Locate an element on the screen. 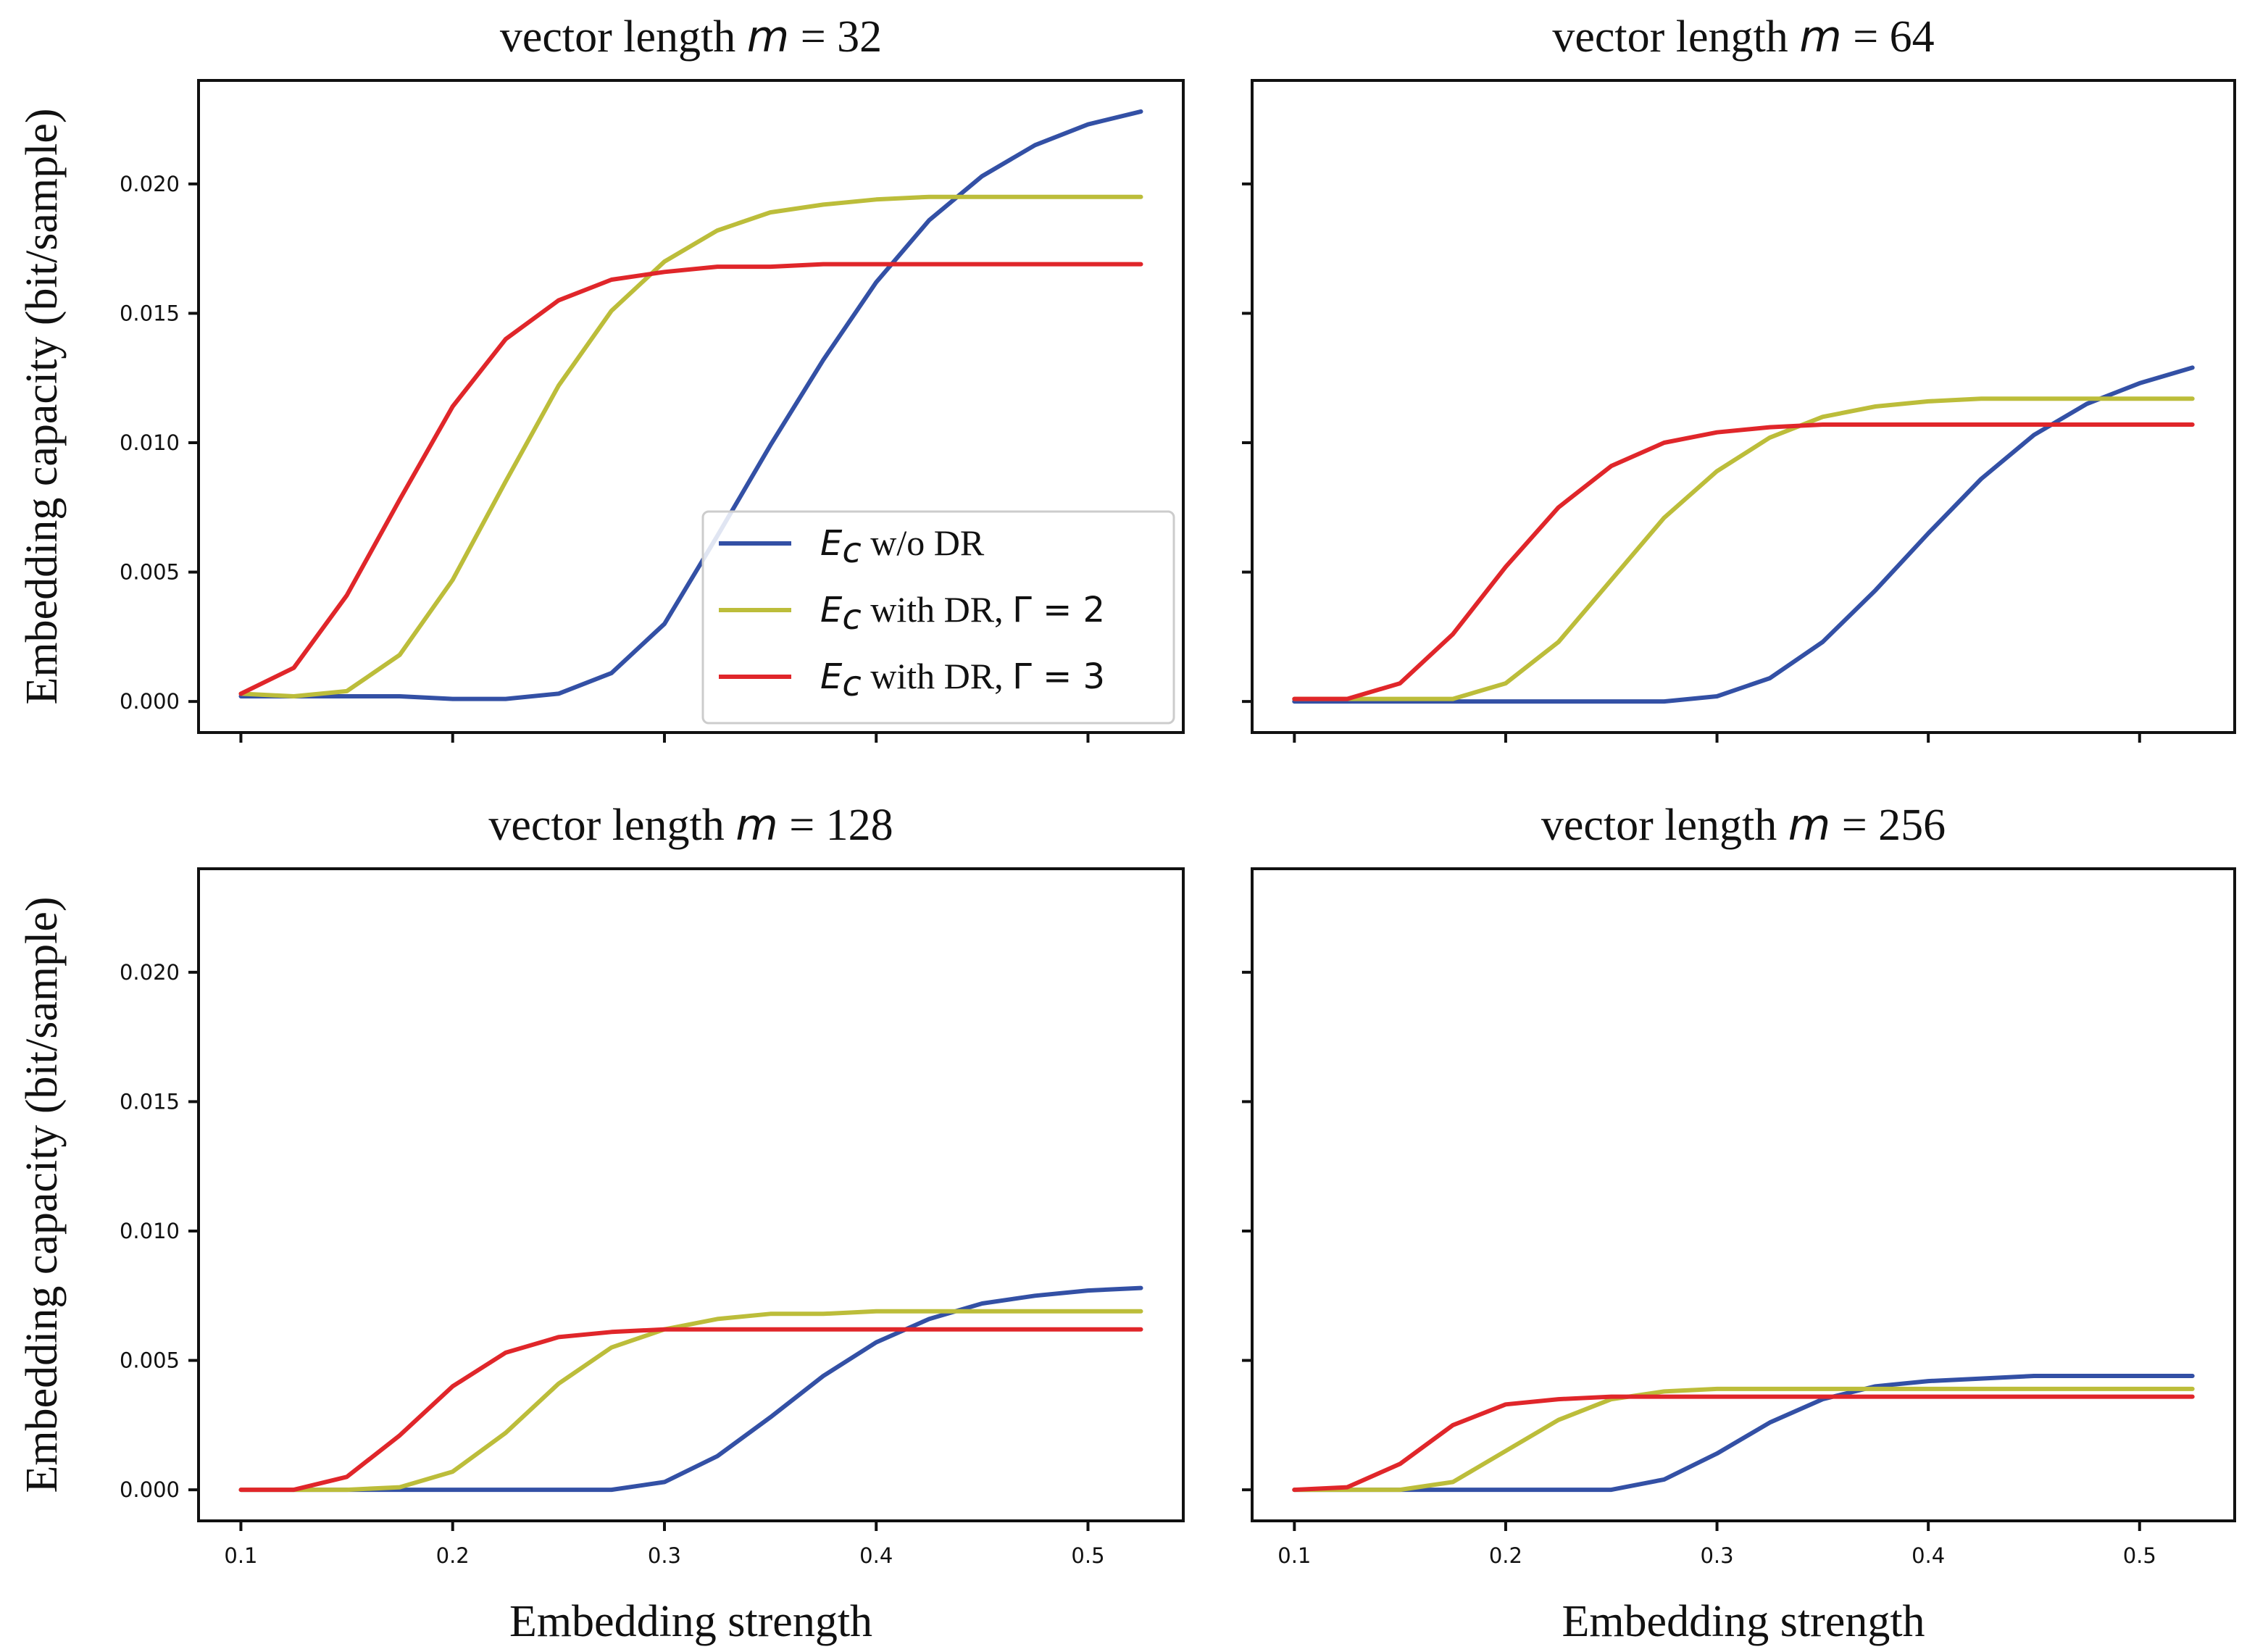 This screenshot has width=2247, height=1652. legend-label: Ec w/o DR is located at coordinates (902, 546).